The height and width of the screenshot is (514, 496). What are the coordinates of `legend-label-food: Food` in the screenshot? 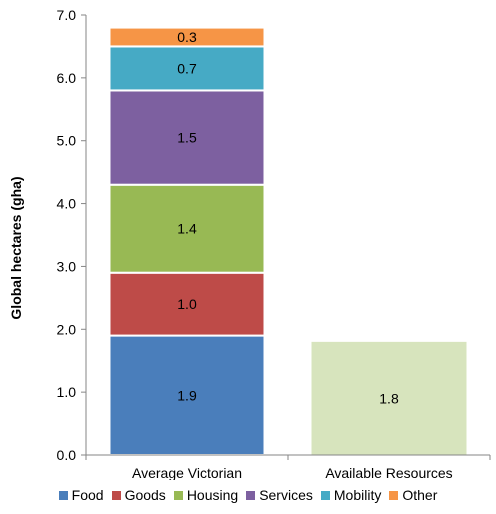 It's located at (87, 495).